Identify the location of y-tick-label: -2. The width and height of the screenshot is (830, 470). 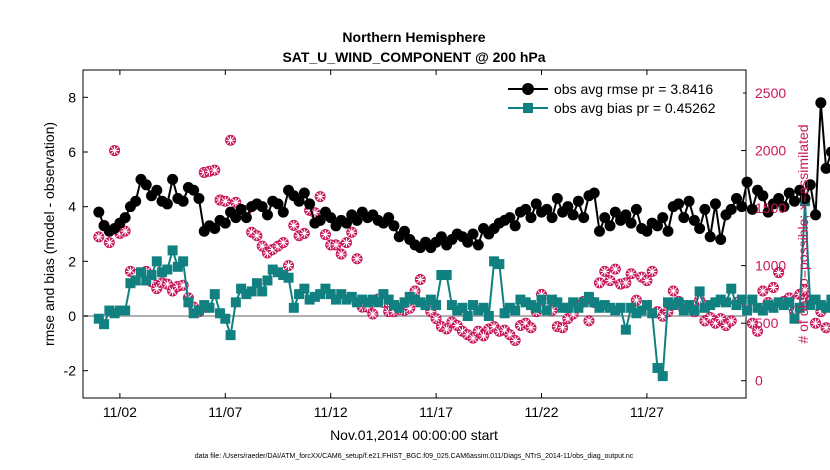
(70, 371).